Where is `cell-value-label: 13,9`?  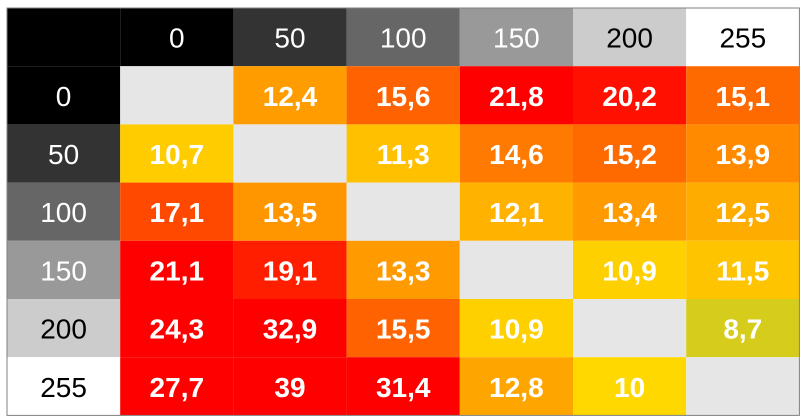 cell-value-label: 13,9 is located at coordinates (743, 154).